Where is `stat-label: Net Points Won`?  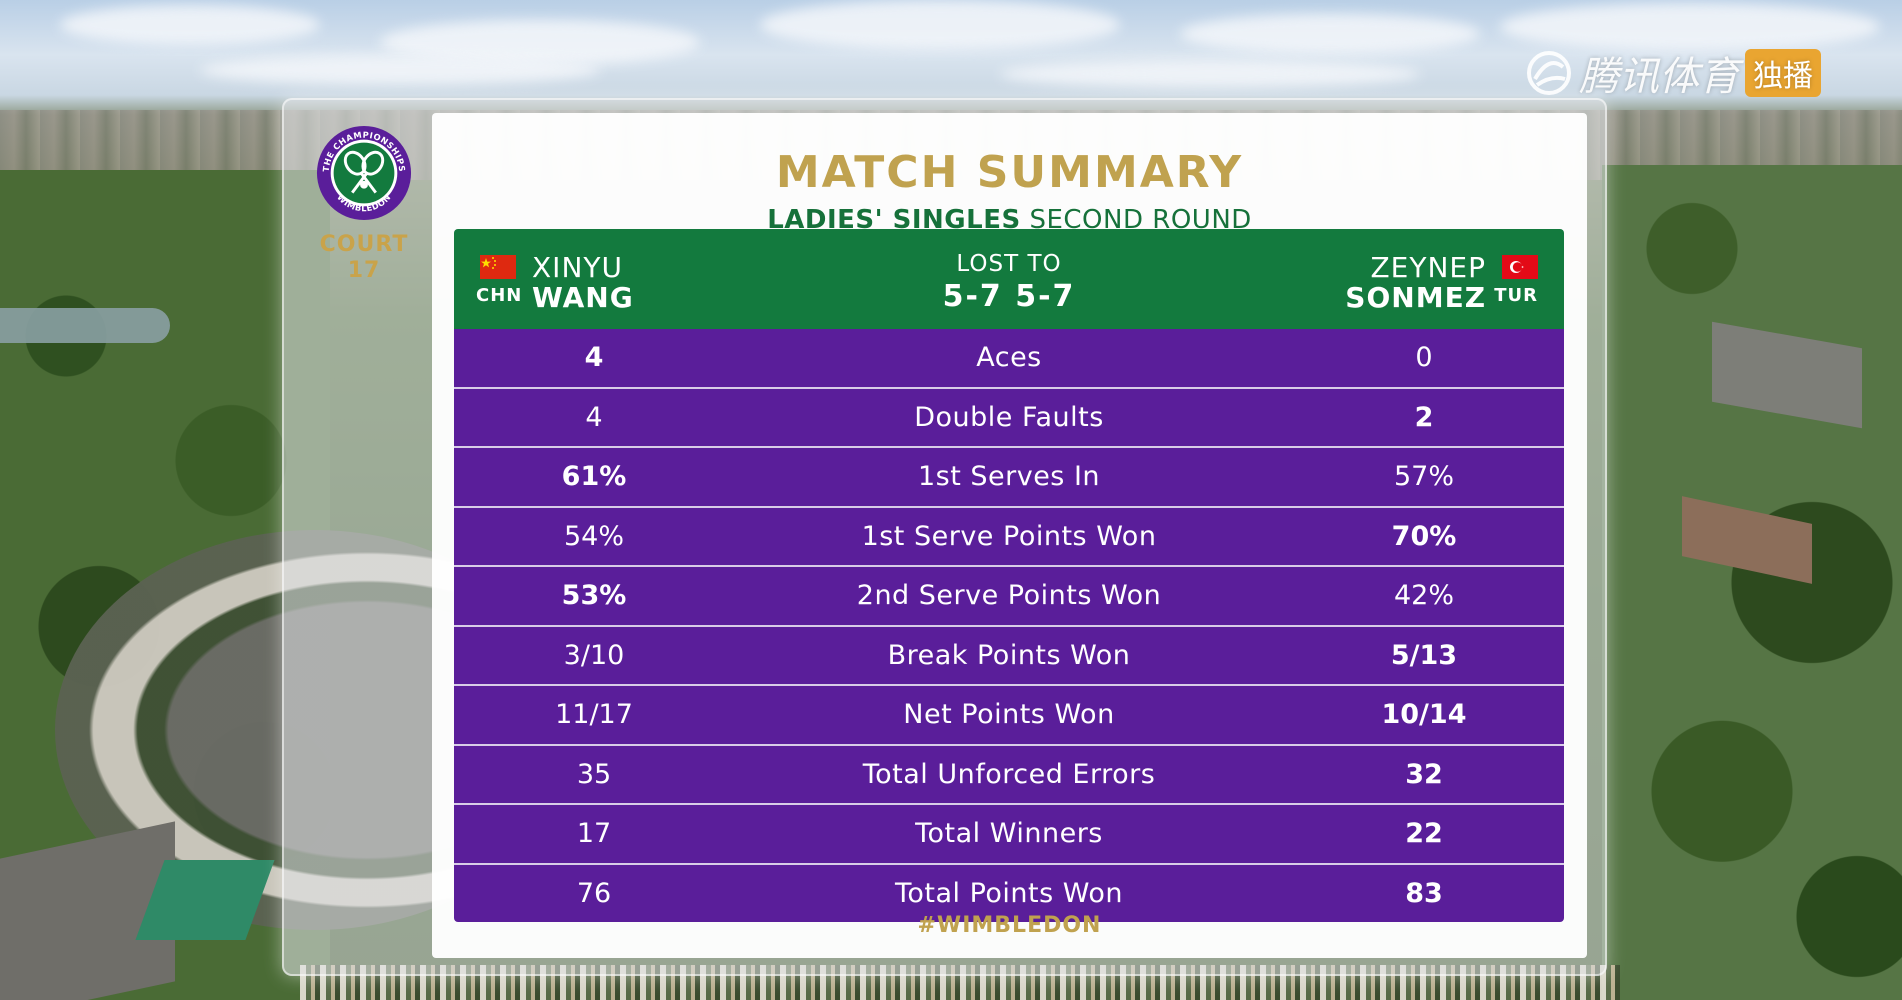
stat-label: Net Points Won is located at coordinates (1009, 715).